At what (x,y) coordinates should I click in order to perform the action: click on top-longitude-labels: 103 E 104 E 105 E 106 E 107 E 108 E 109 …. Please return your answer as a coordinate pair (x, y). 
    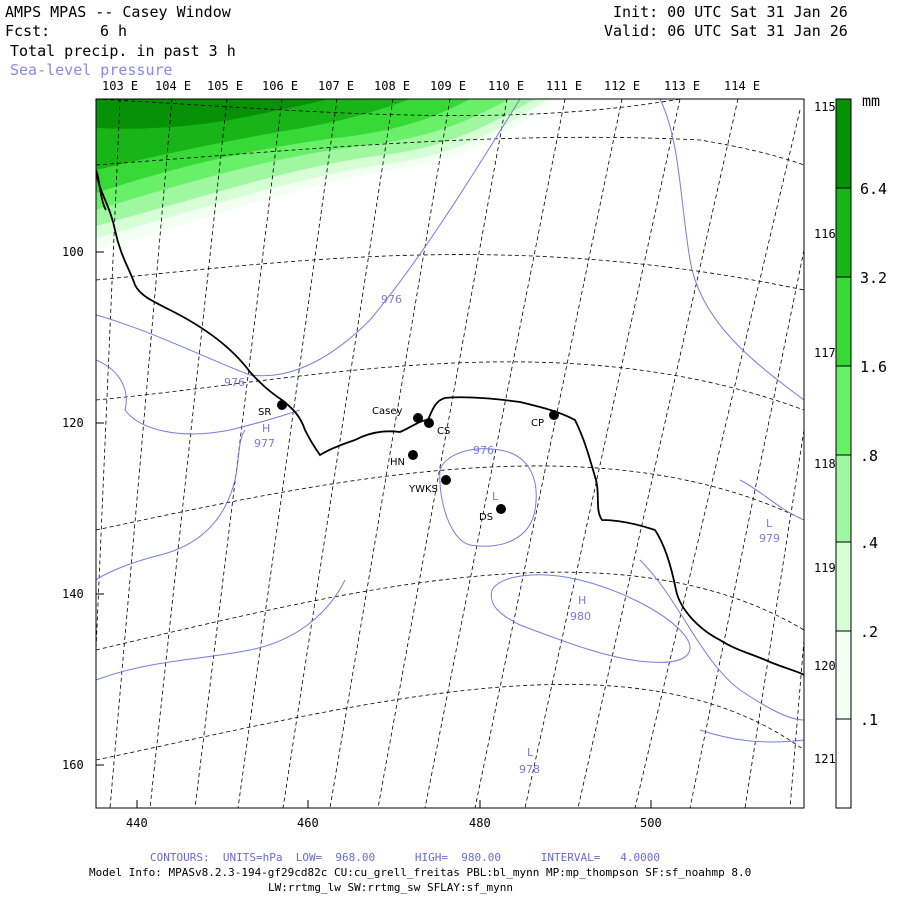
    Looking at the image, I should click on (431, 86).